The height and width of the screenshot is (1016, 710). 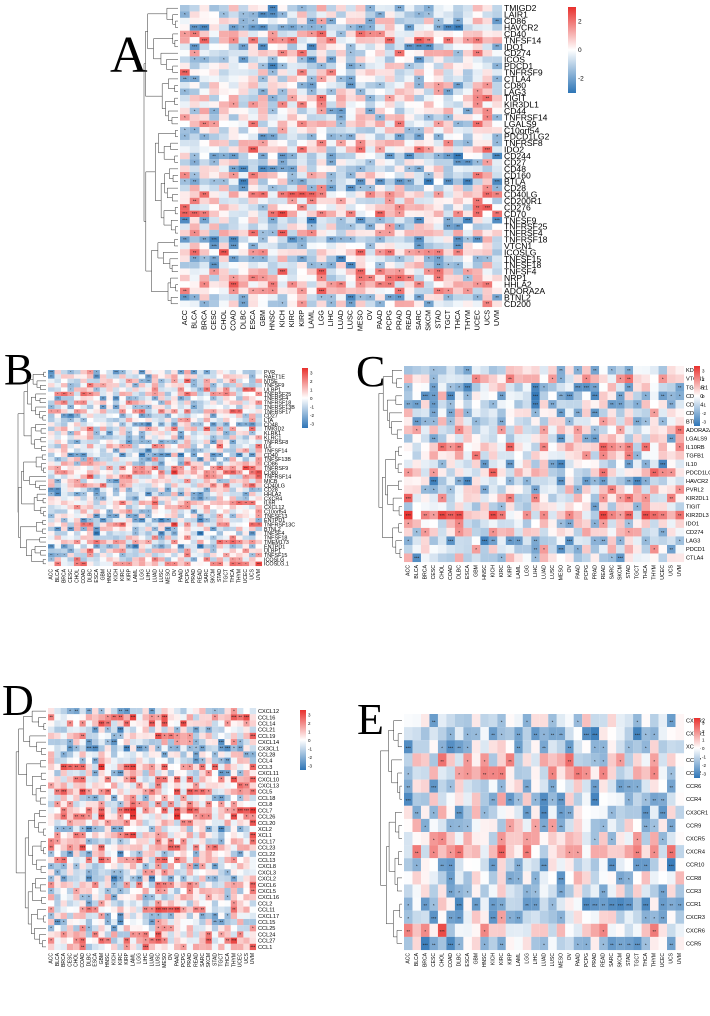 I want to click on dendrogram-branch, so click(x=169, y=153).